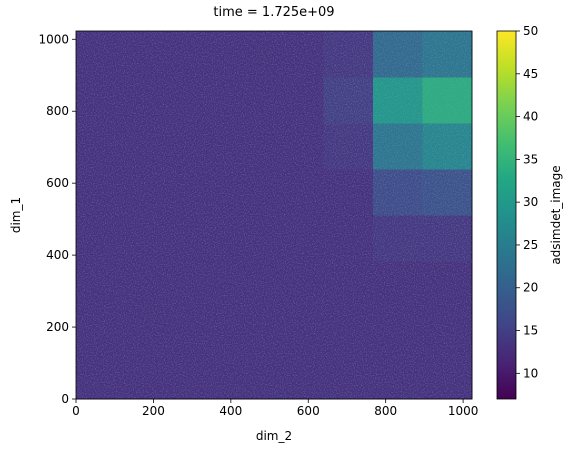  Describe the element at coordinates (53, 39) in the screenshot. I see `y-tick-label: 1000` at that location.